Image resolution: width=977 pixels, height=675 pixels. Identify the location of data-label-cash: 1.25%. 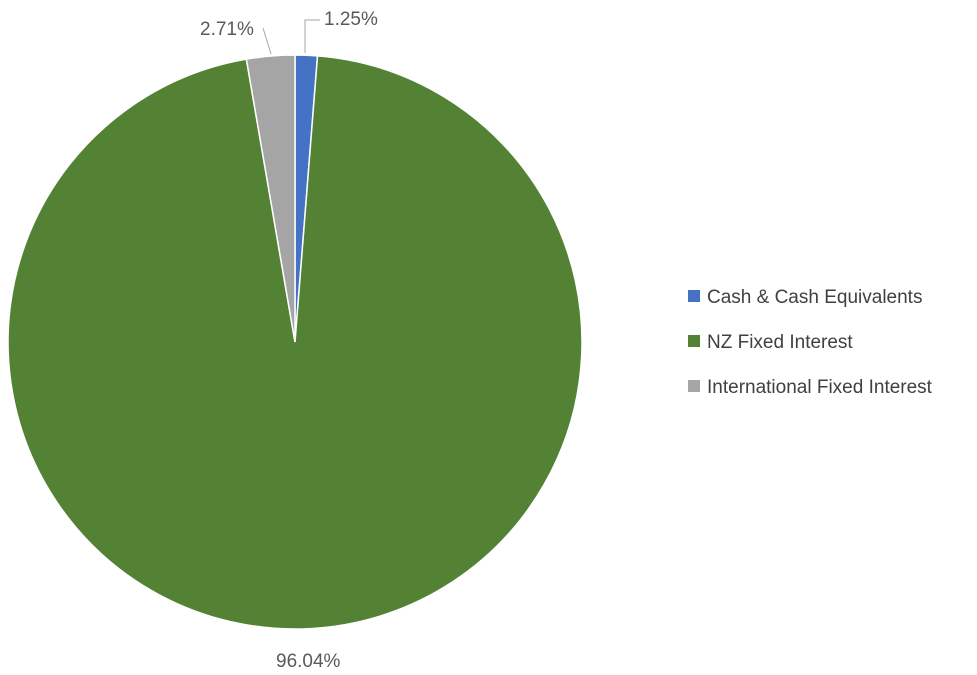
(351, 19).